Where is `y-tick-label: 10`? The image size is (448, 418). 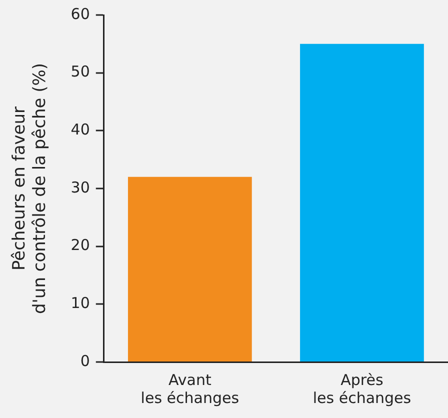 y-tick-label: 10 is located at coordinates (80, 303).